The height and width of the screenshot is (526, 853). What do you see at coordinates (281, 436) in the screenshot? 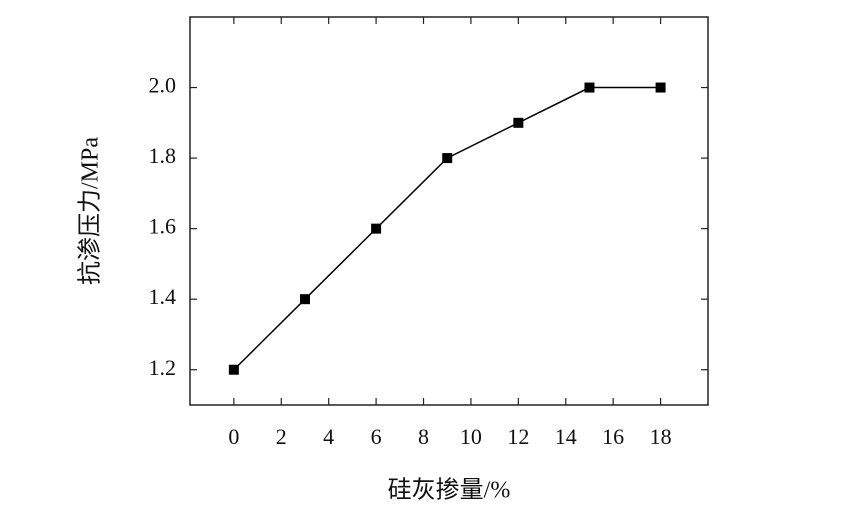
I see `x-tick-label: 2` at bounding box center [281, 436].